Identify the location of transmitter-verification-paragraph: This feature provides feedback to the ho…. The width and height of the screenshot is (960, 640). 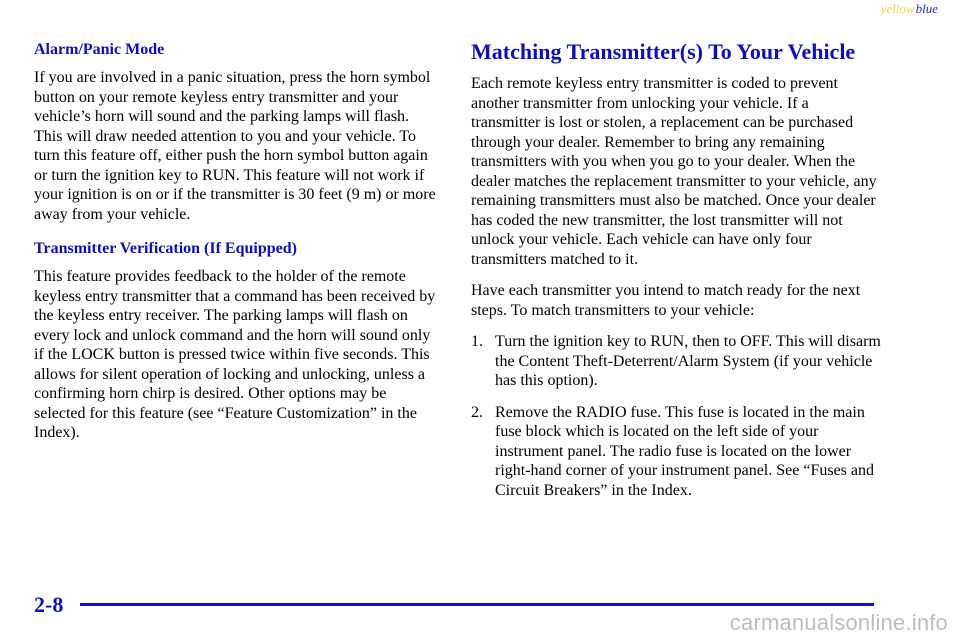
(235, 354).